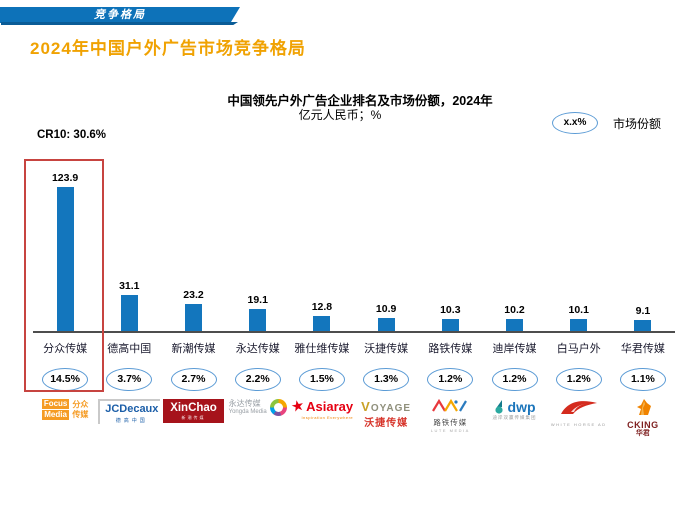  What do you see at coordinates (193, 411) in the screenshot?
I see `logo-xinchao: XinChao 新潮传媒` at bounding box center [193, 411].